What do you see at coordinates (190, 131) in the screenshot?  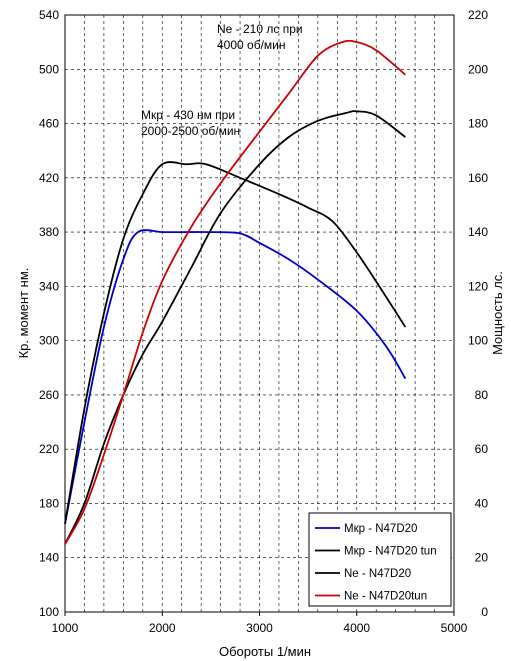 I see `annotation-mkr-line-2: 2000-2500 об/мин` at bounding box center [190, 131].